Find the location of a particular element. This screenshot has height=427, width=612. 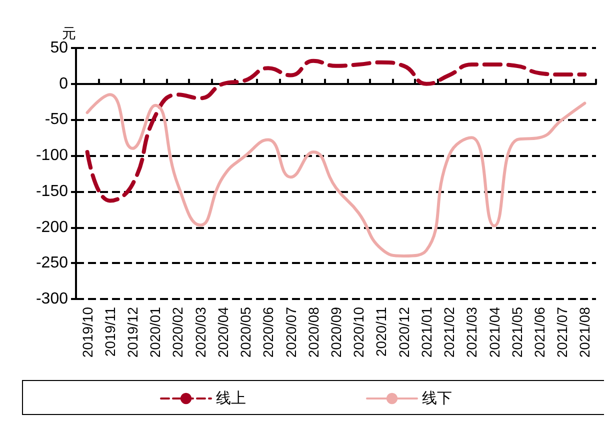

x-tick-label: 2021/02 is located at coordinates (449, 332).